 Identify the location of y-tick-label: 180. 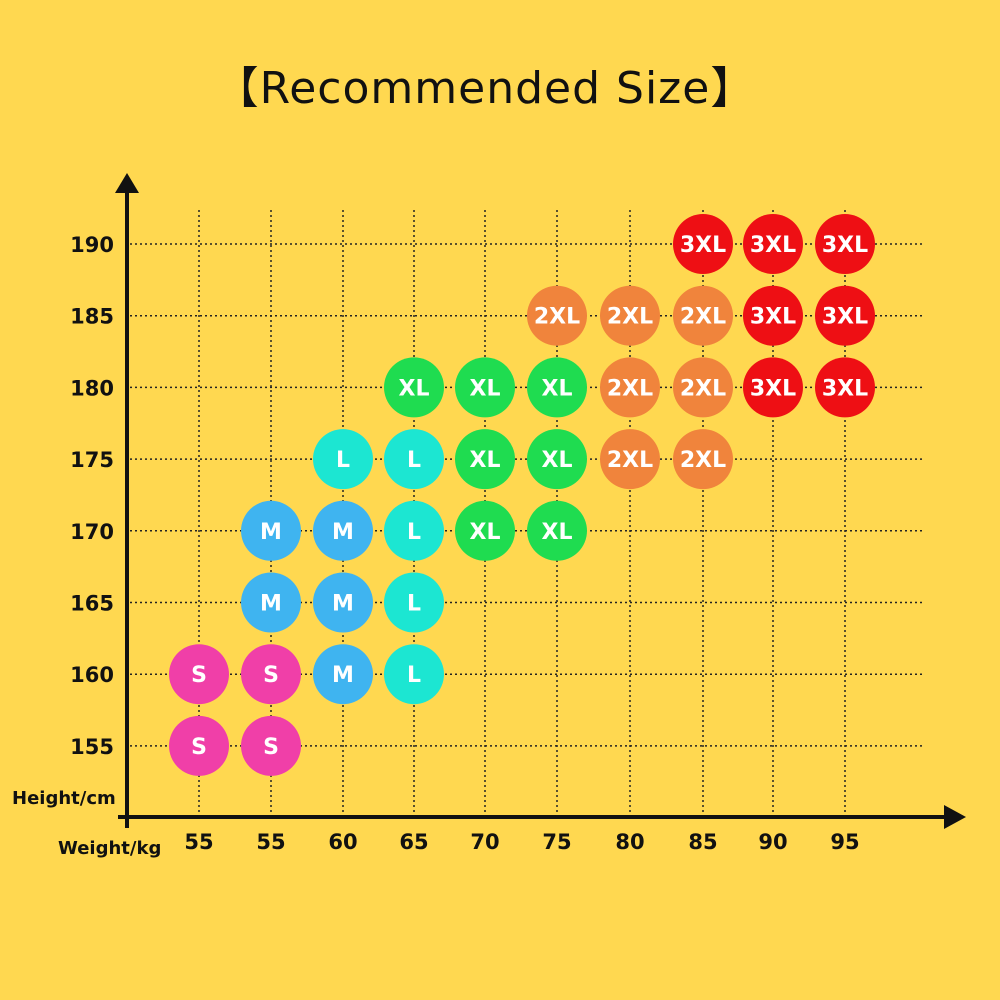
(92, 388).